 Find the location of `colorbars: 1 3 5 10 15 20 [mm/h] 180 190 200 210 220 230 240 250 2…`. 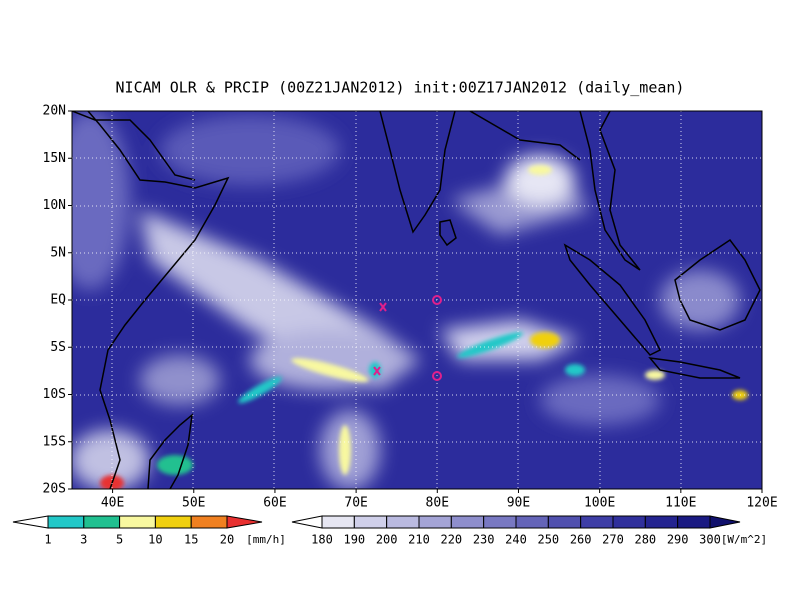

colorbars: 1 3 5 10 15 20 [mm/h] 180 190 200 210 220 230 240 250 2… is located at coordinates (389, 531).